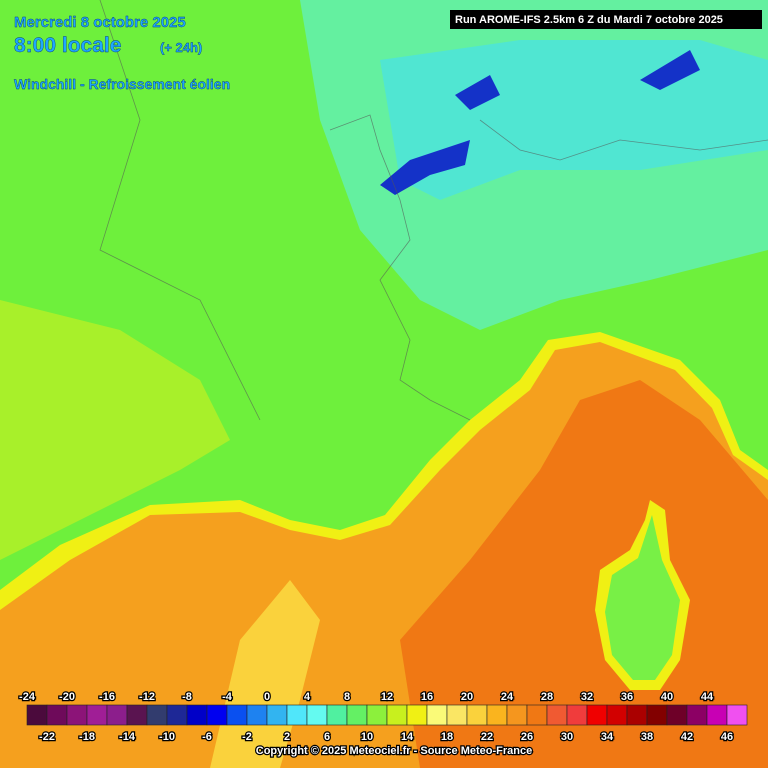  What do you see at coordinates (687, 737) in the screenshot?
I see `colorbar-label: 42` at bounding box center [687, 737].